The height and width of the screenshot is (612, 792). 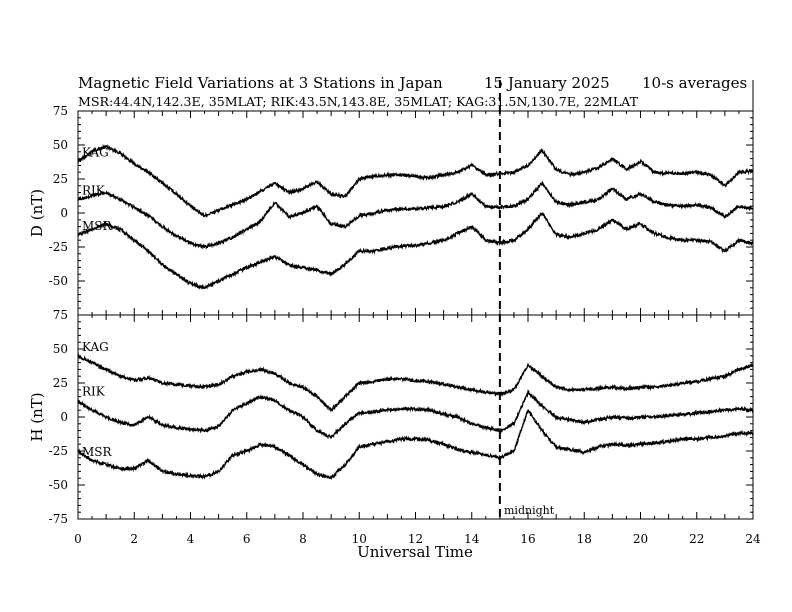 I want to click on x-axis-label: Universal Time, so click(x=415, y=552).